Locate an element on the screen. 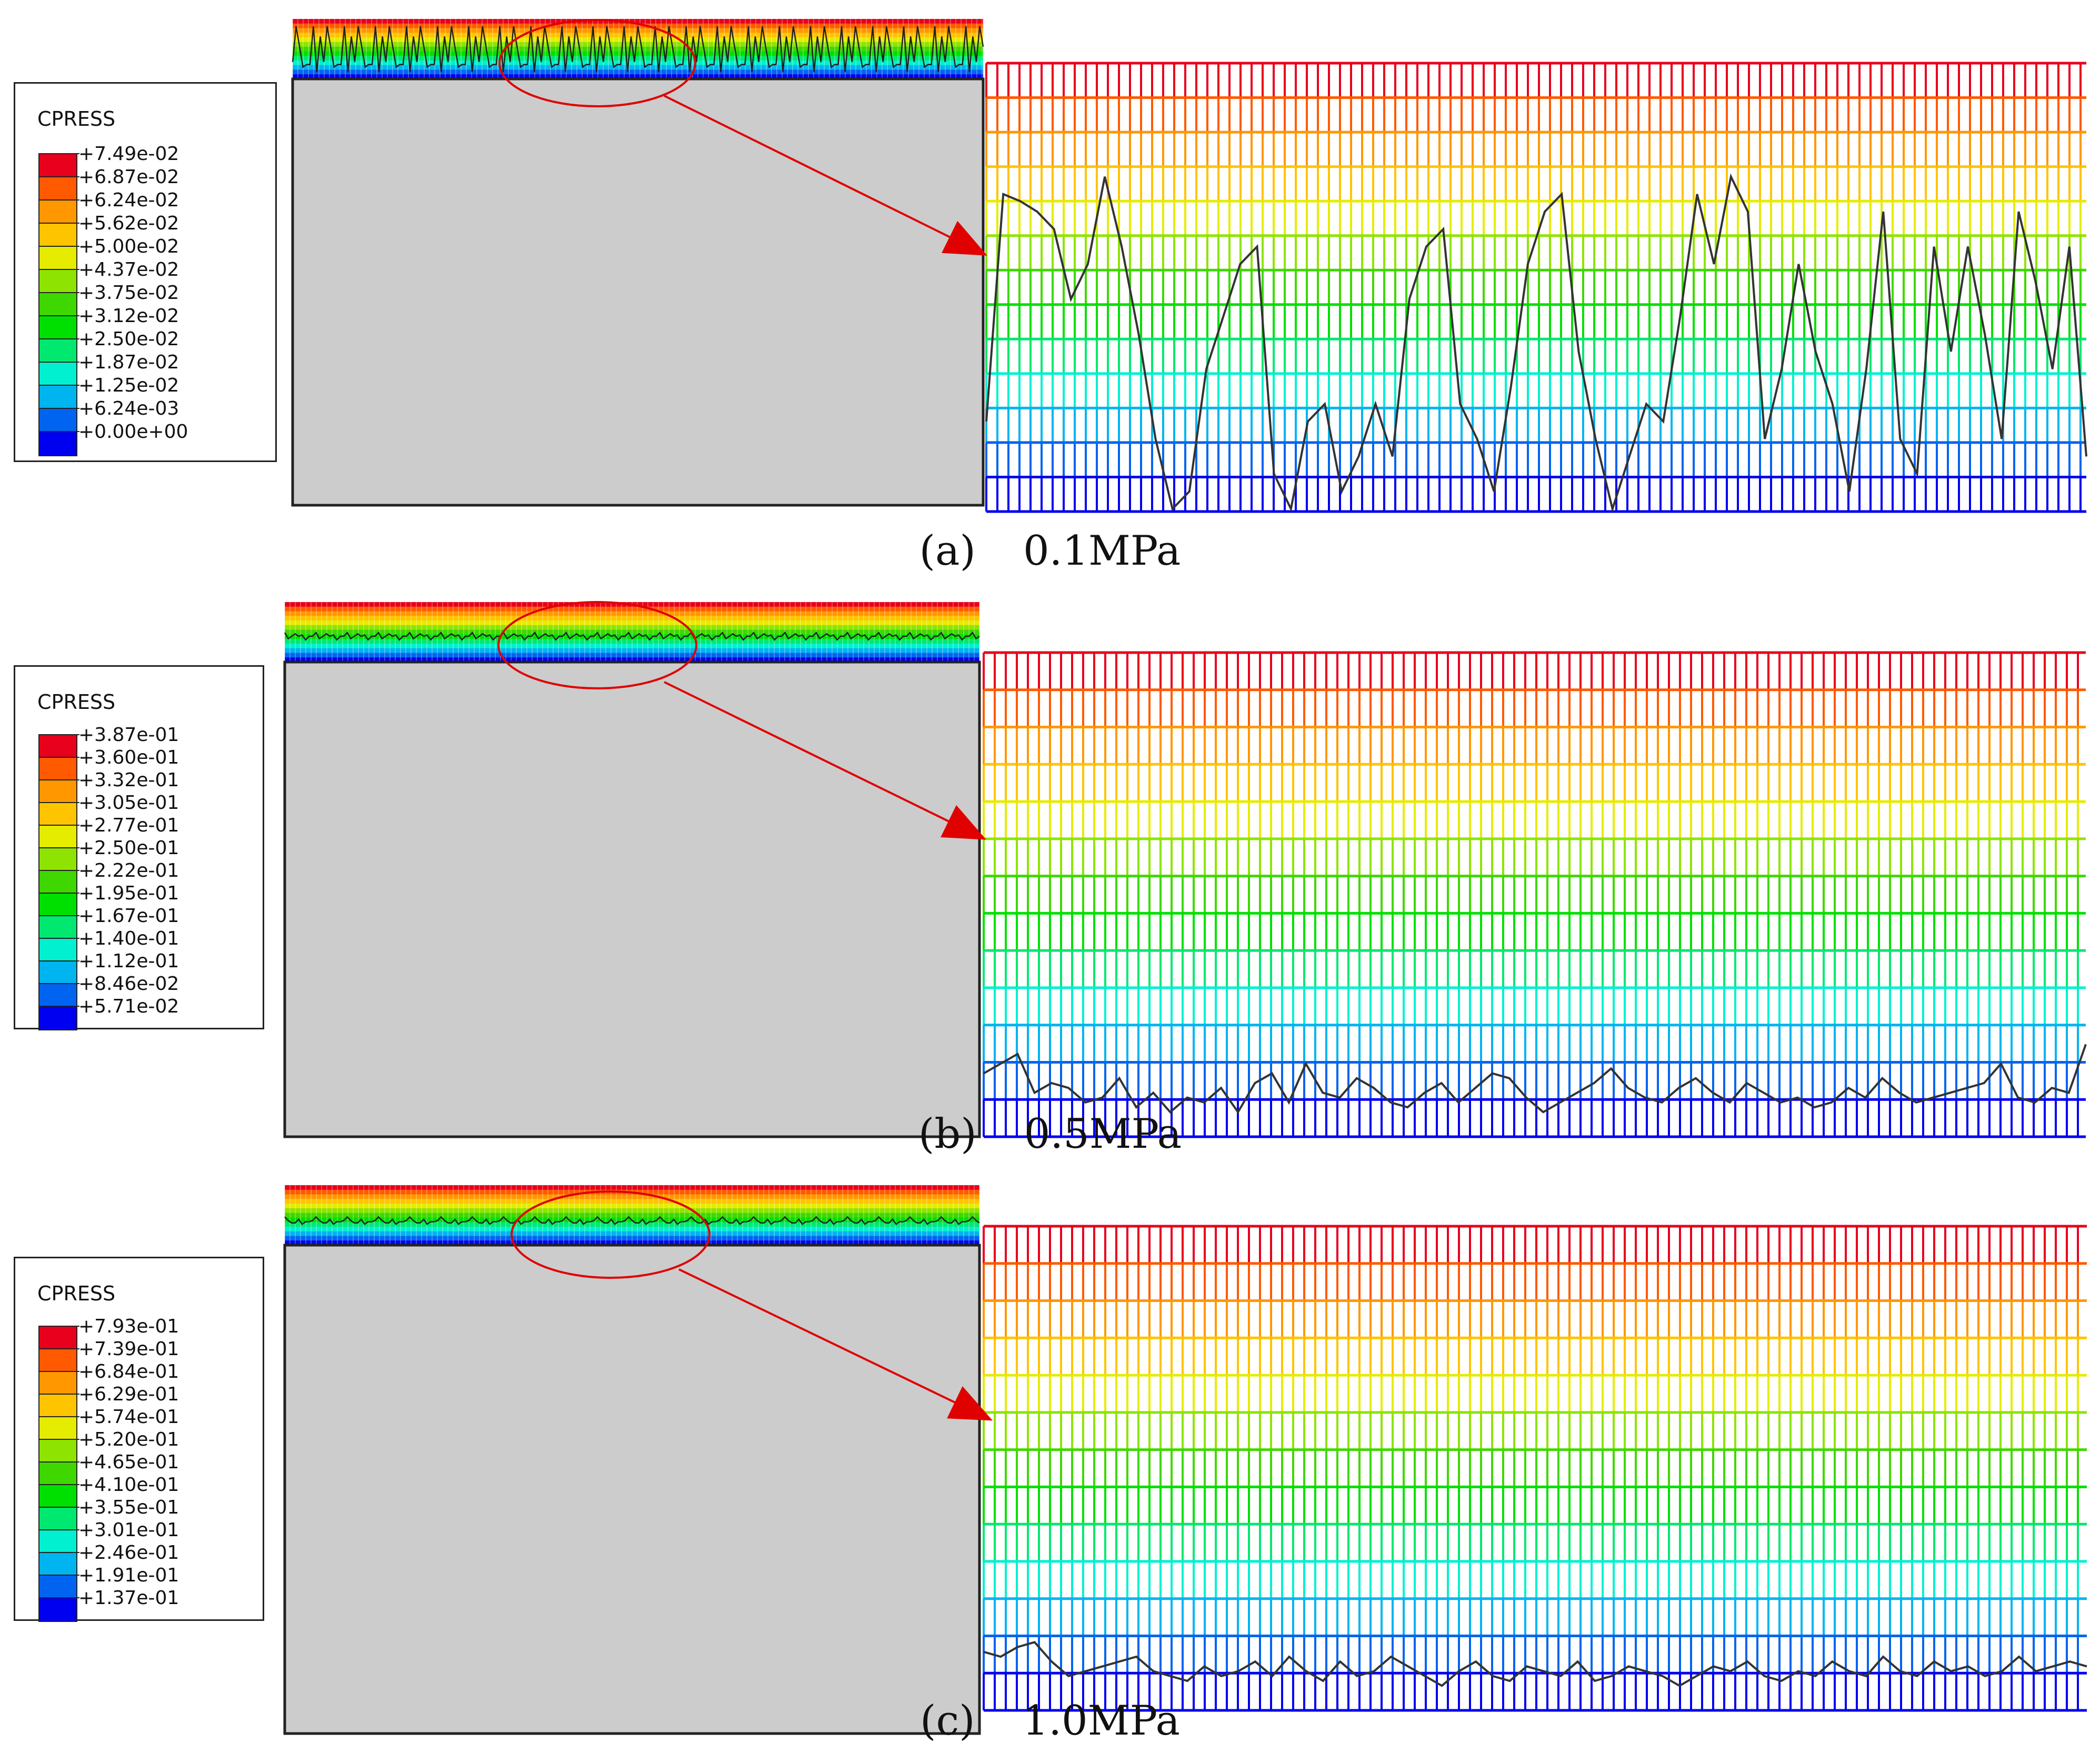  legend-value: +7.39e-01 is located at coordinates (128, 1349).